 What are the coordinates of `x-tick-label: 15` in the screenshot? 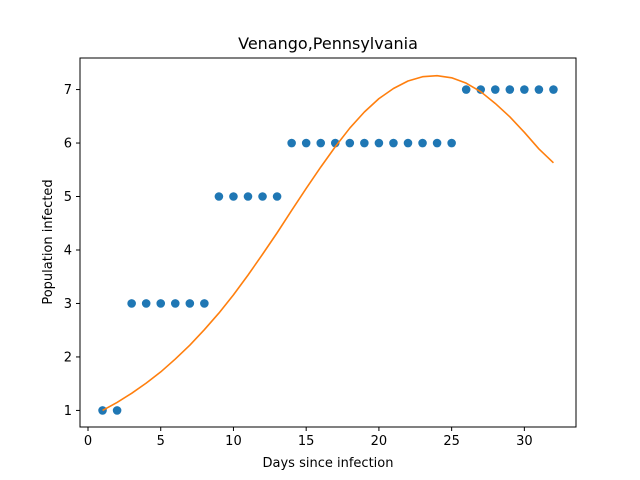 It's located at (306, 441).